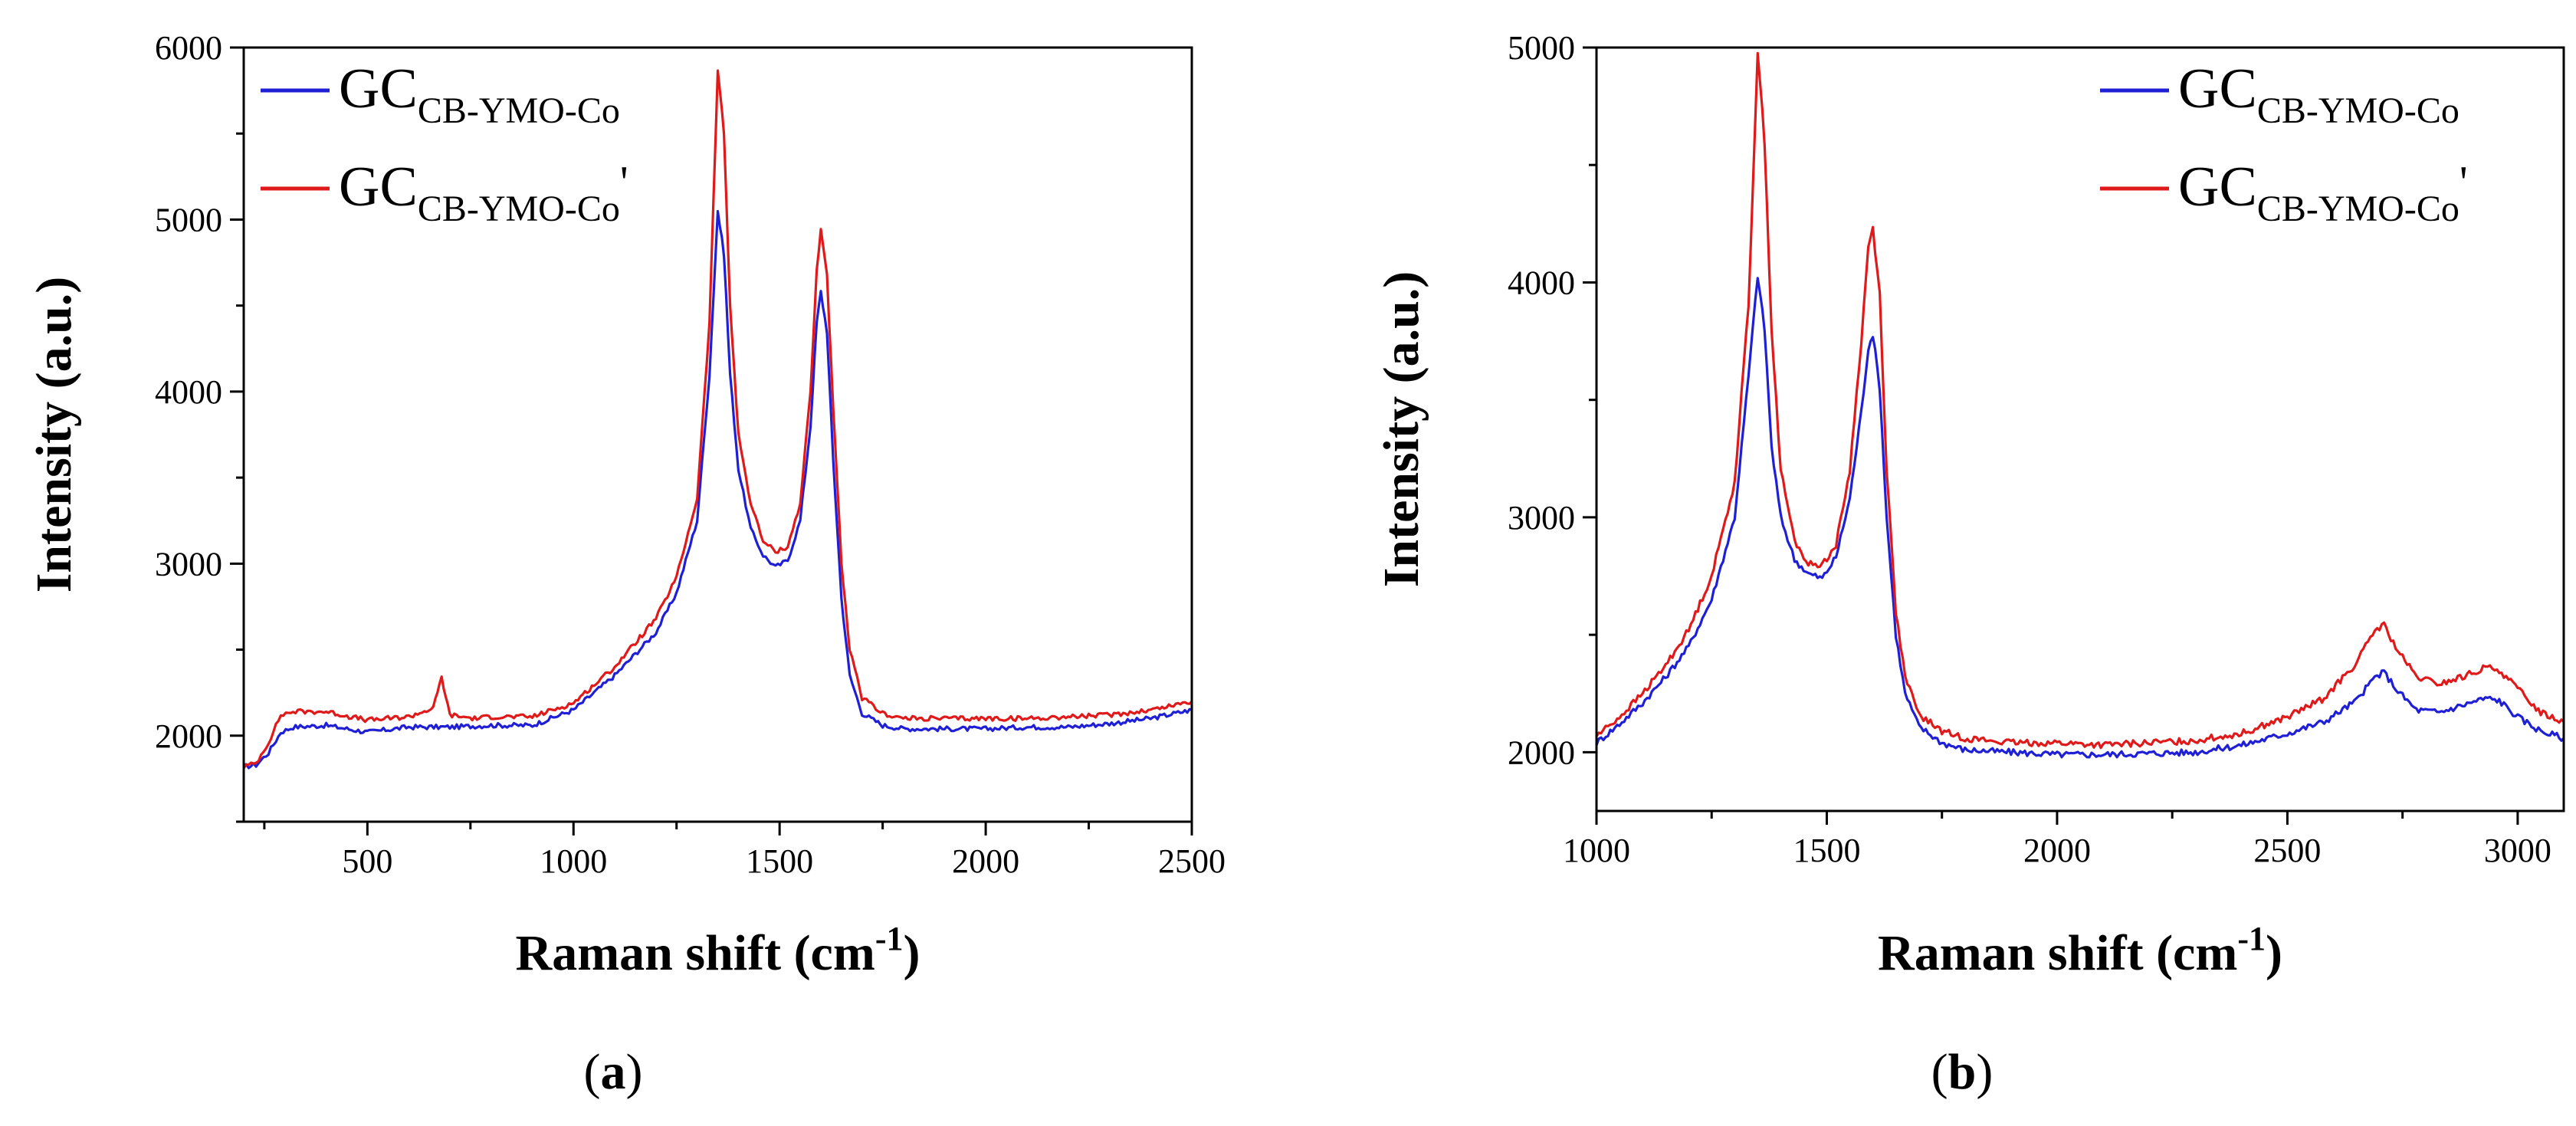 Image resolution: width=2576 pixels, height=1126 pixels. Describe the element at coordinates (54, 435) in the screenshot. I see `panel-a-y-axis-title: Intensity (a.u.)` at that location.